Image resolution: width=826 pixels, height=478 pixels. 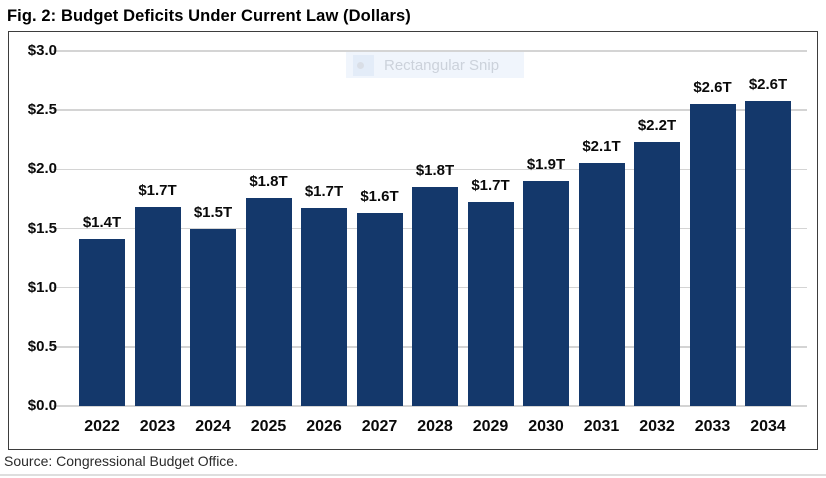 What do you see at coordinates (601, 426) in the screenshot?
I see `x-axis-tick-label: 2031` at bounding box center [601, 426].